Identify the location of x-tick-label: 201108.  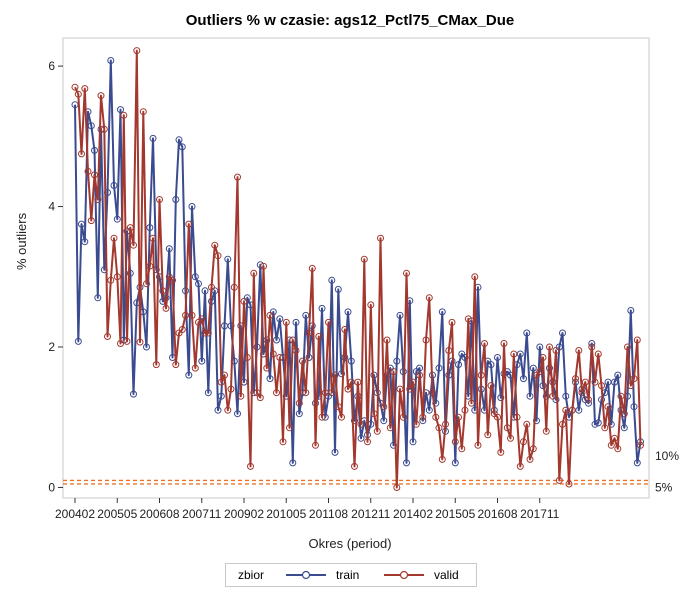
(328, 514).